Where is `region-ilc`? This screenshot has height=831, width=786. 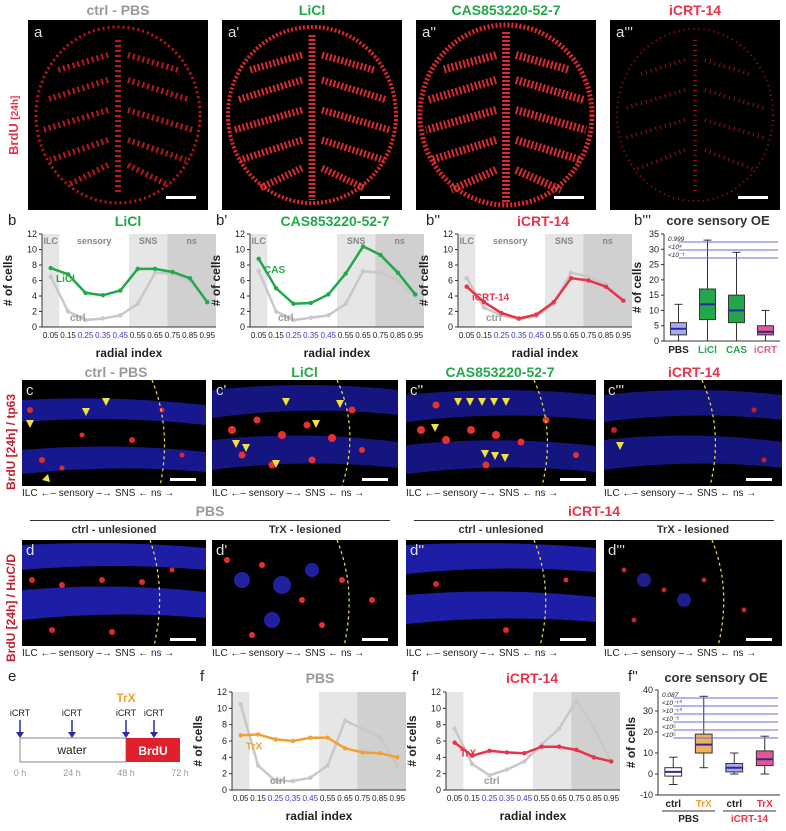 region-ilc is located at coordinates (259, 280).